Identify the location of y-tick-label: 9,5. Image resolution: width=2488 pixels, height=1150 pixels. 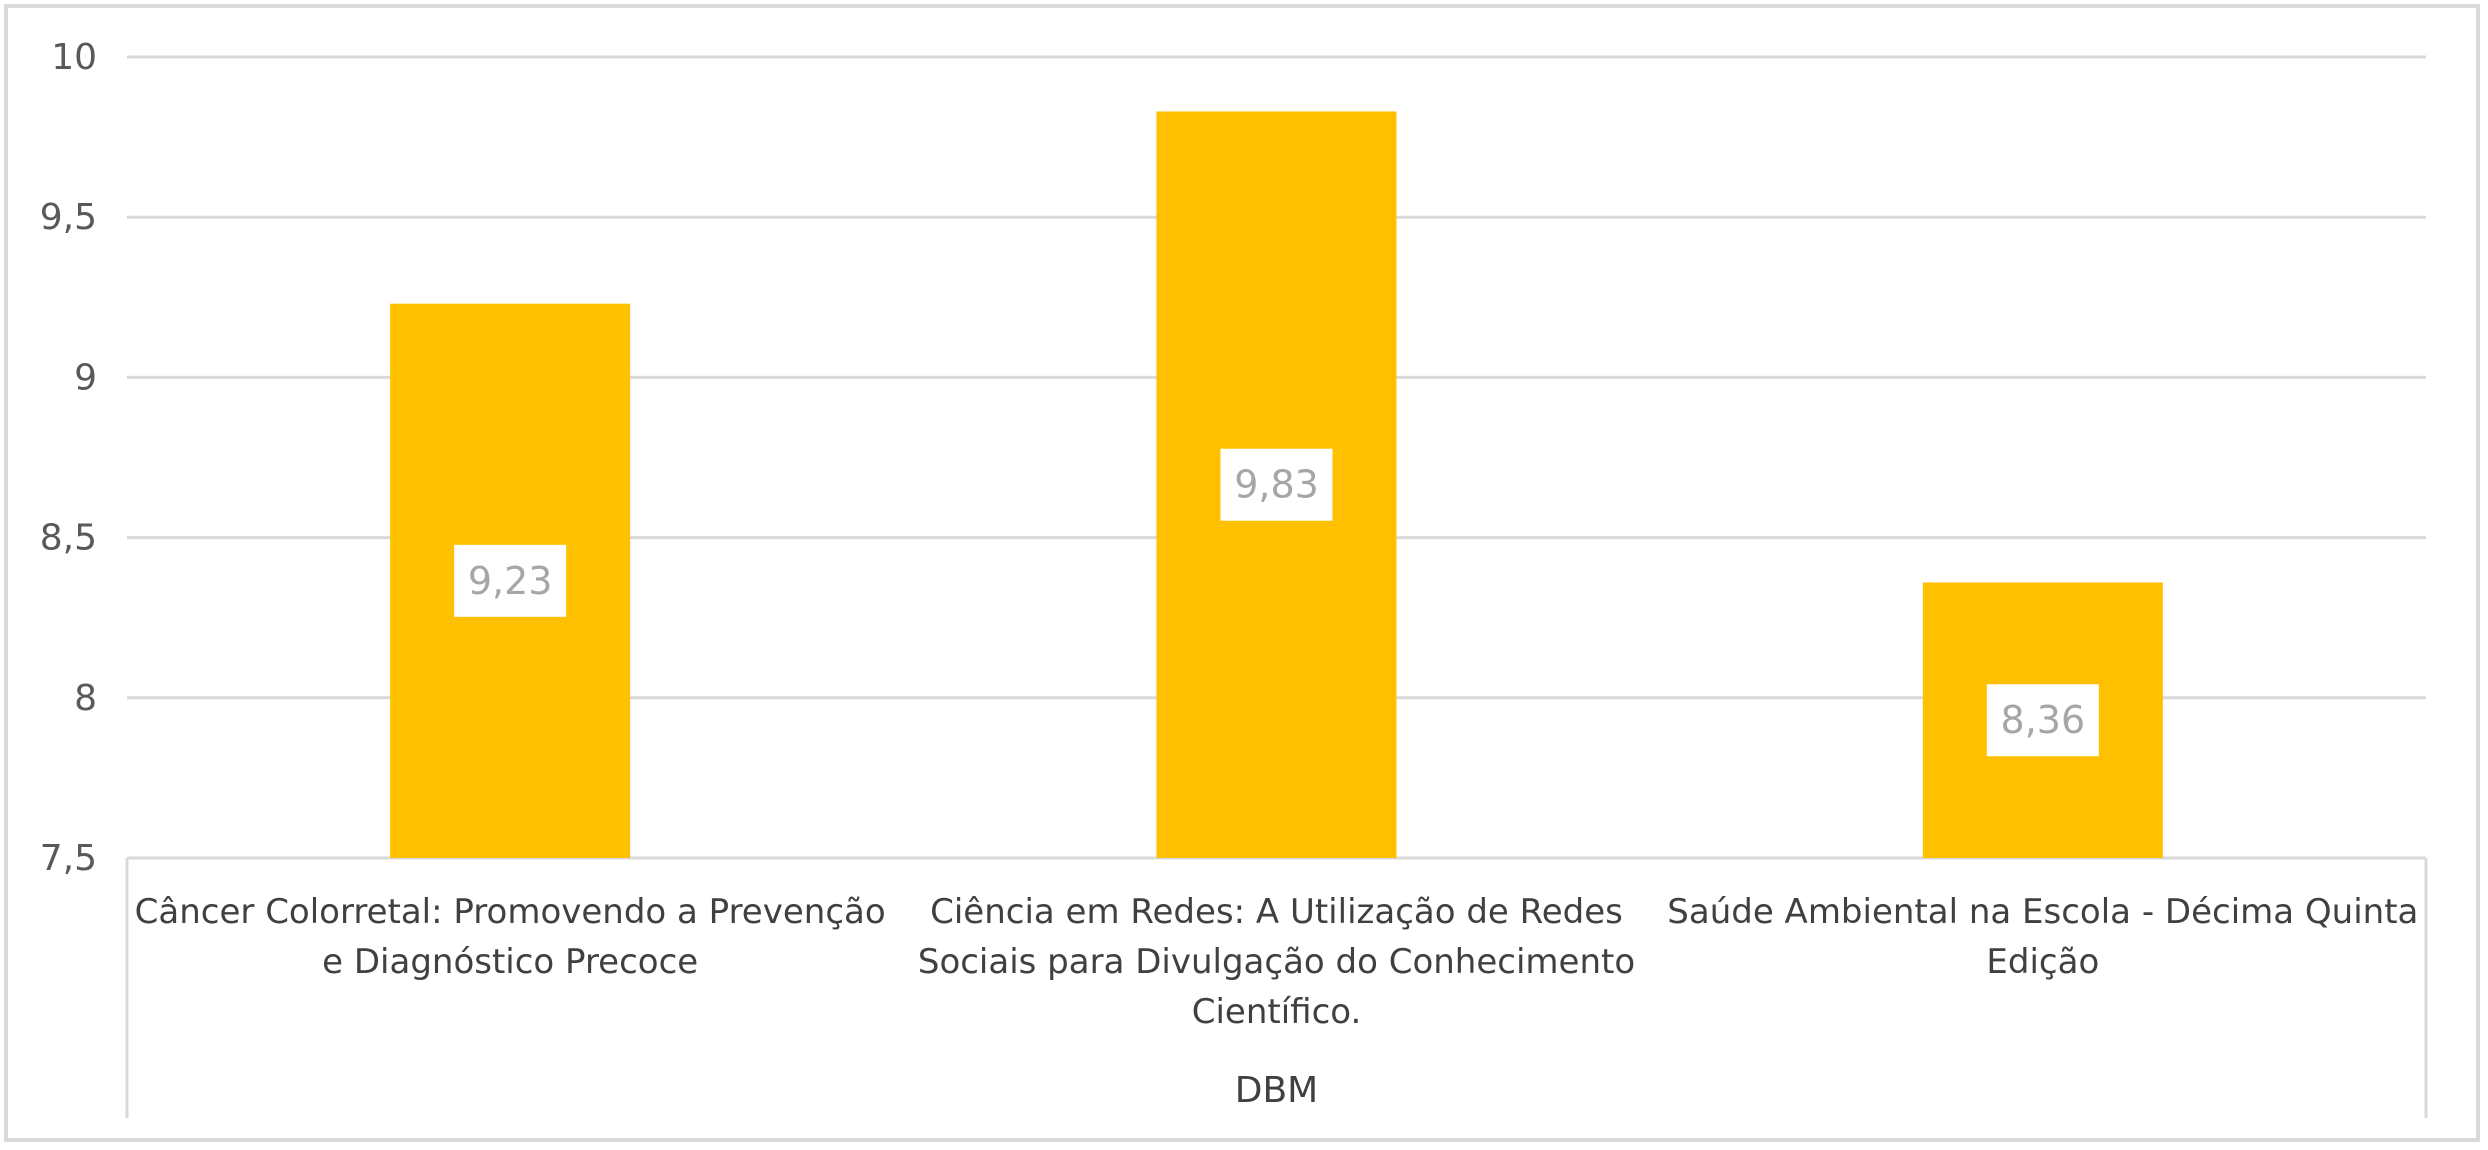
(68, 217).